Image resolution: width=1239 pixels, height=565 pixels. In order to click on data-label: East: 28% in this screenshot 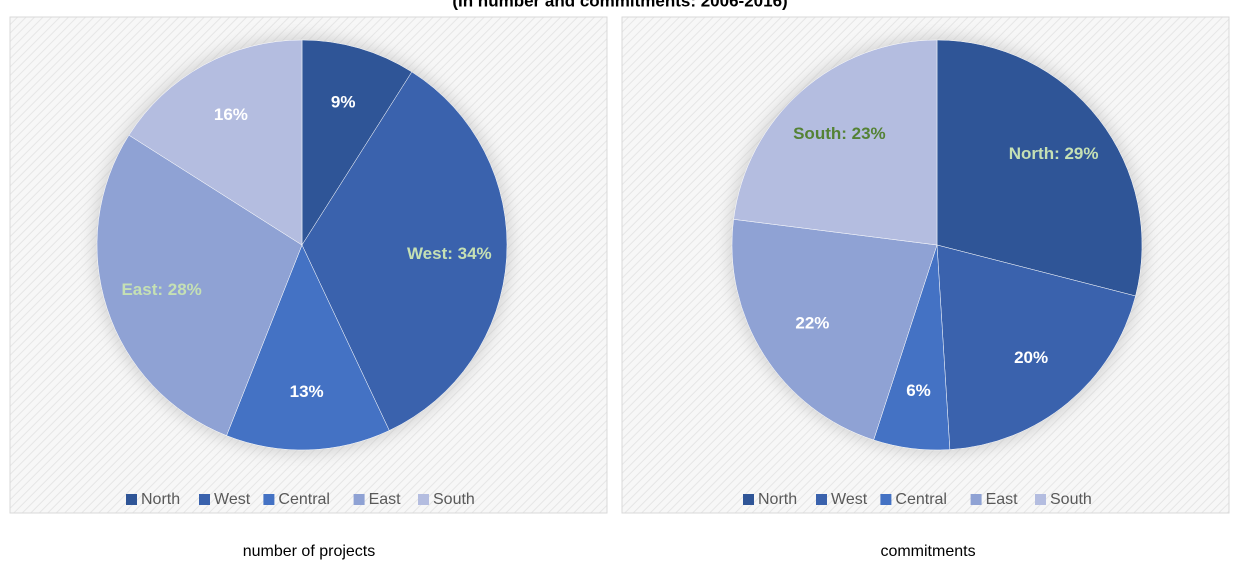, I will do `click(161, 289)`.